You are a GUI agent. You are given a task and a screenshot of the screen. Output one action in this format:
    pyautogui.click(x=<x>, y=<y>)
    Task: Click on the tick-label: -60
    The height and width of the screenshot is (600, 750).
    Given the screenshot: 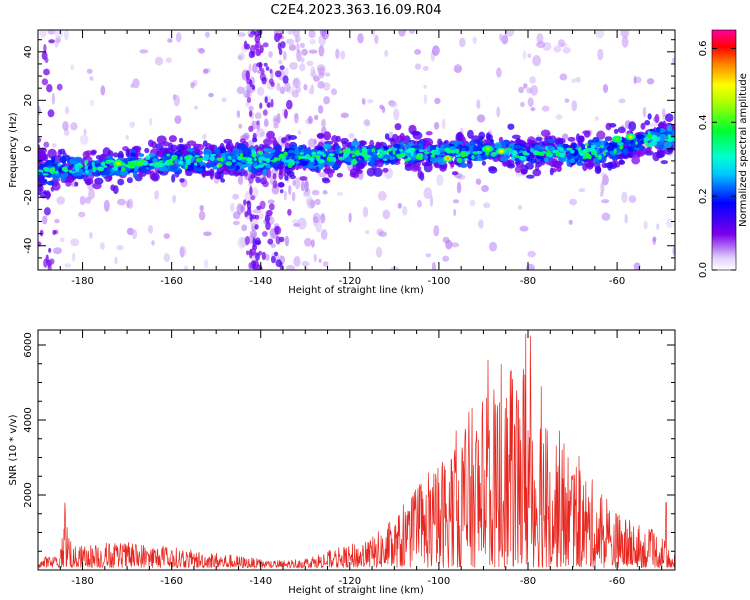 What is the action you would take?
    pyautogui.click(x=617, y=581)
    